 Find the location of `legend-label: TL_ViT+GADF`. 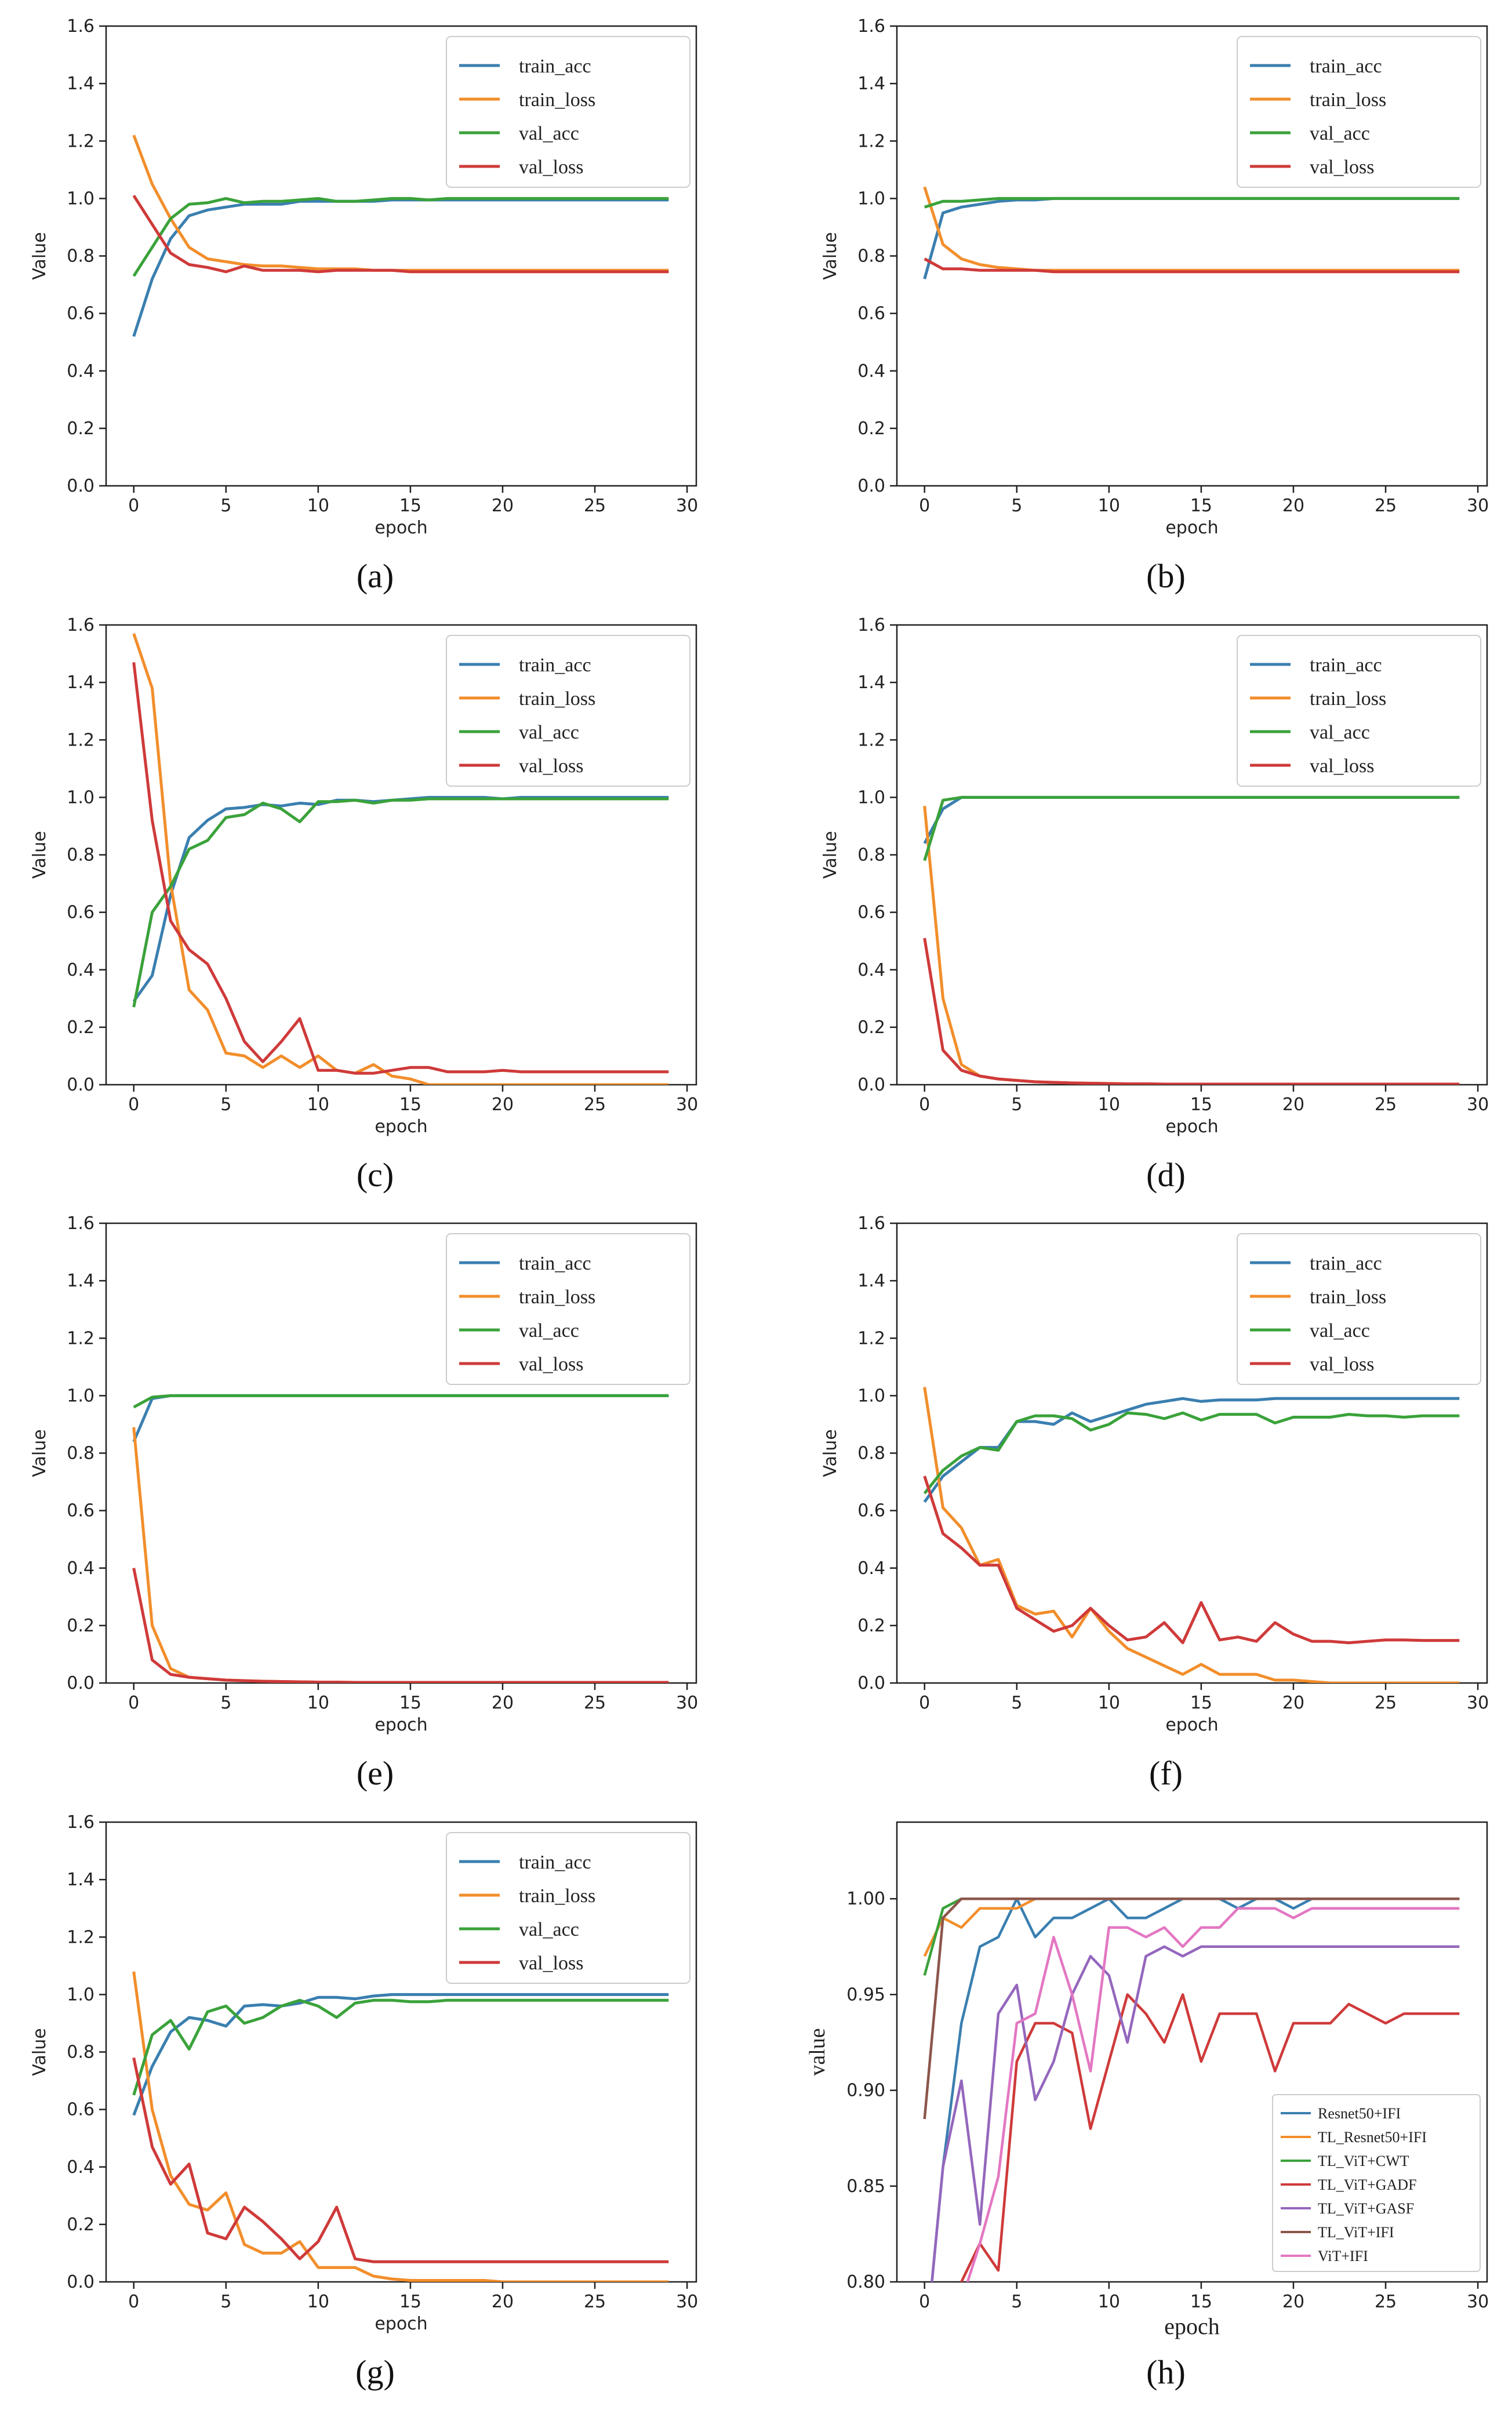

legend-label: TL_ViT+GADF is located at coordinates (1367, 2185).